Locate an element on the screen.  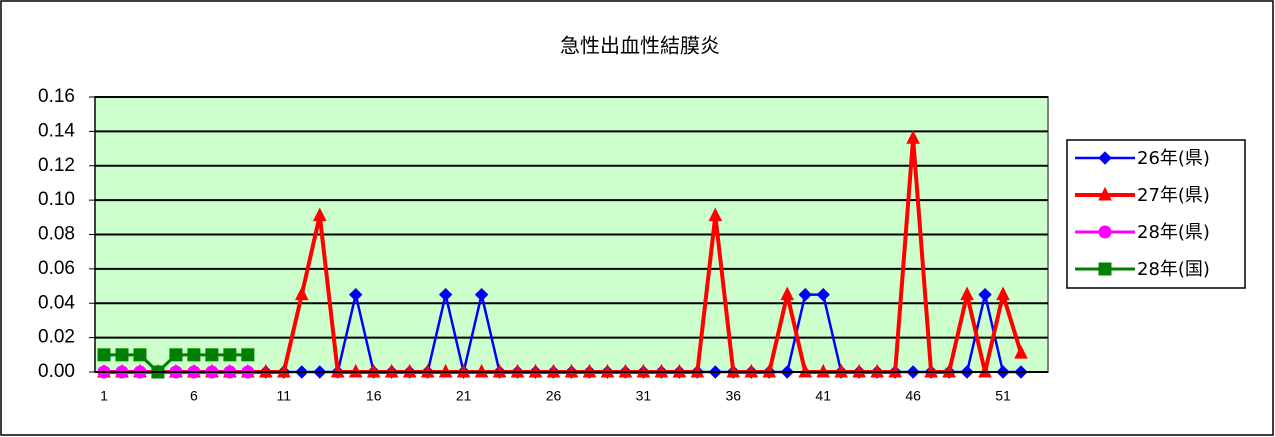
x-tick-label: 51 is located at coordinates (1003, 396).